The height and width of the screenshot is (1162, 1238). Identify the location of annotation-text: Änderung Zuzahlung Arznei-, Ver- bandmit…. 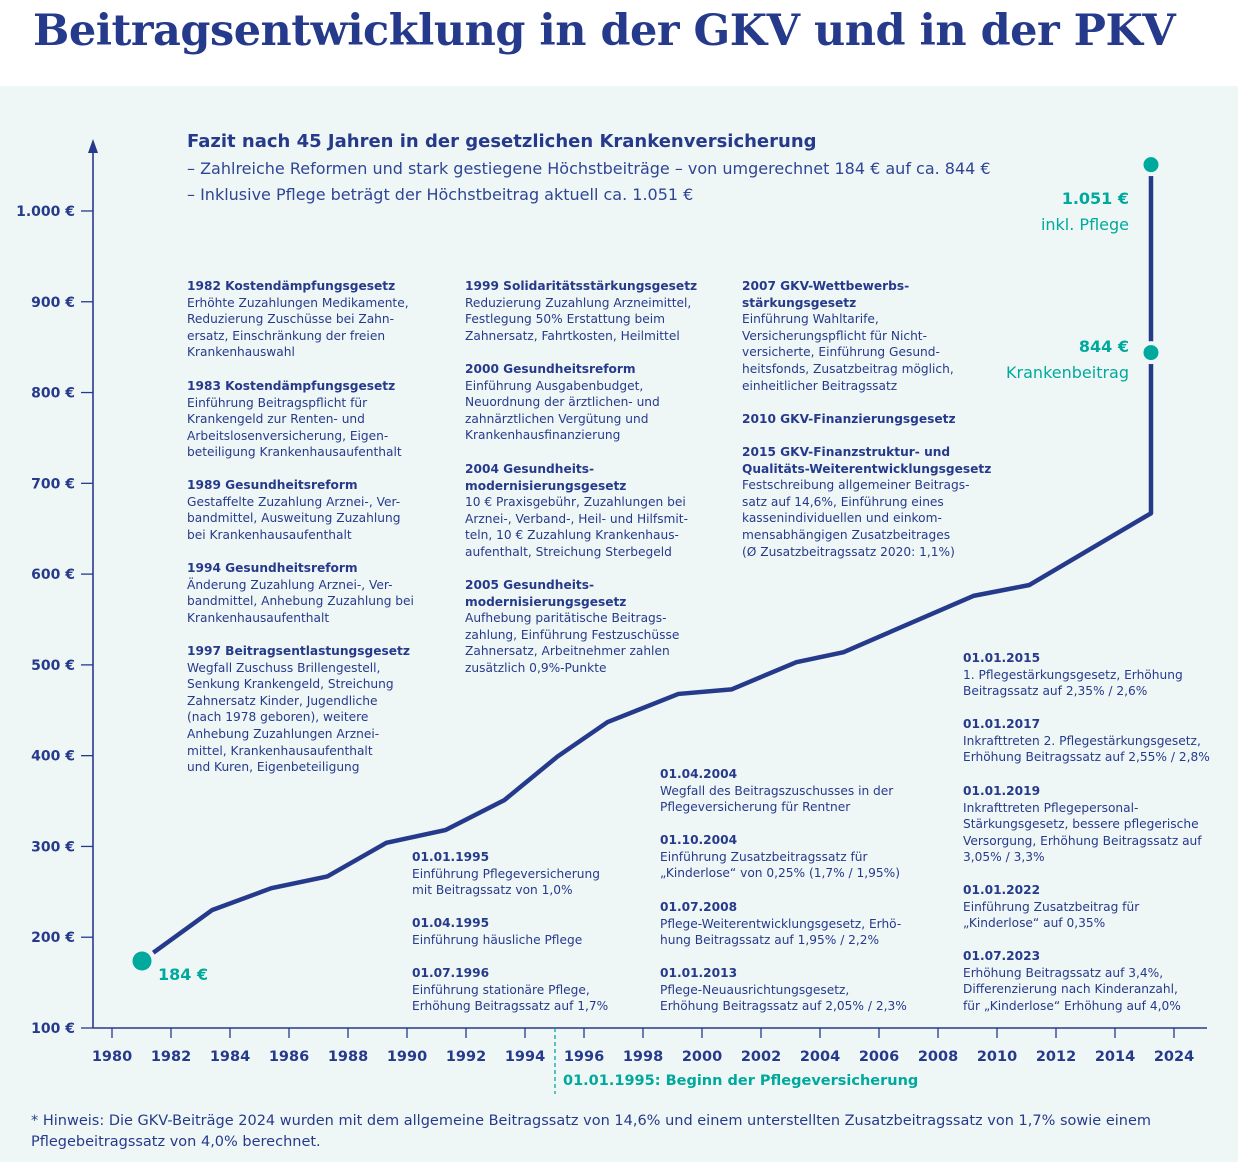
(300, 601).